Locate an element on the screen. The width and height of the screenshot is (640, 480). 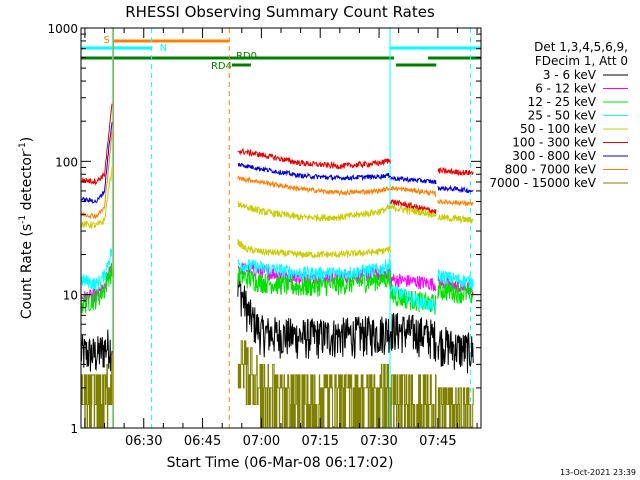
flag-label: N is located at coordinates (163, 48).